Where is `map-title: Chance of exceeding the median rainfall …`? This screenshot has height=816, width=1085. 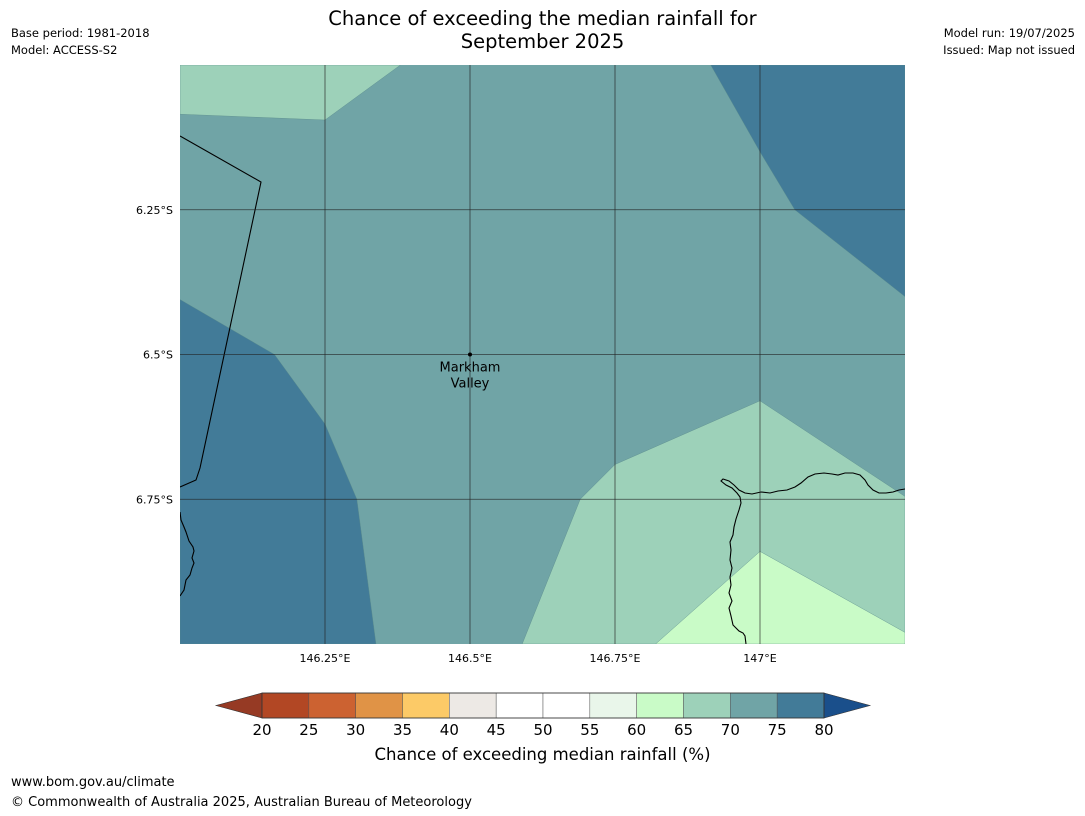
map-title: Chance of exceeding the median rainfall … is located at coordinates (542, 30).